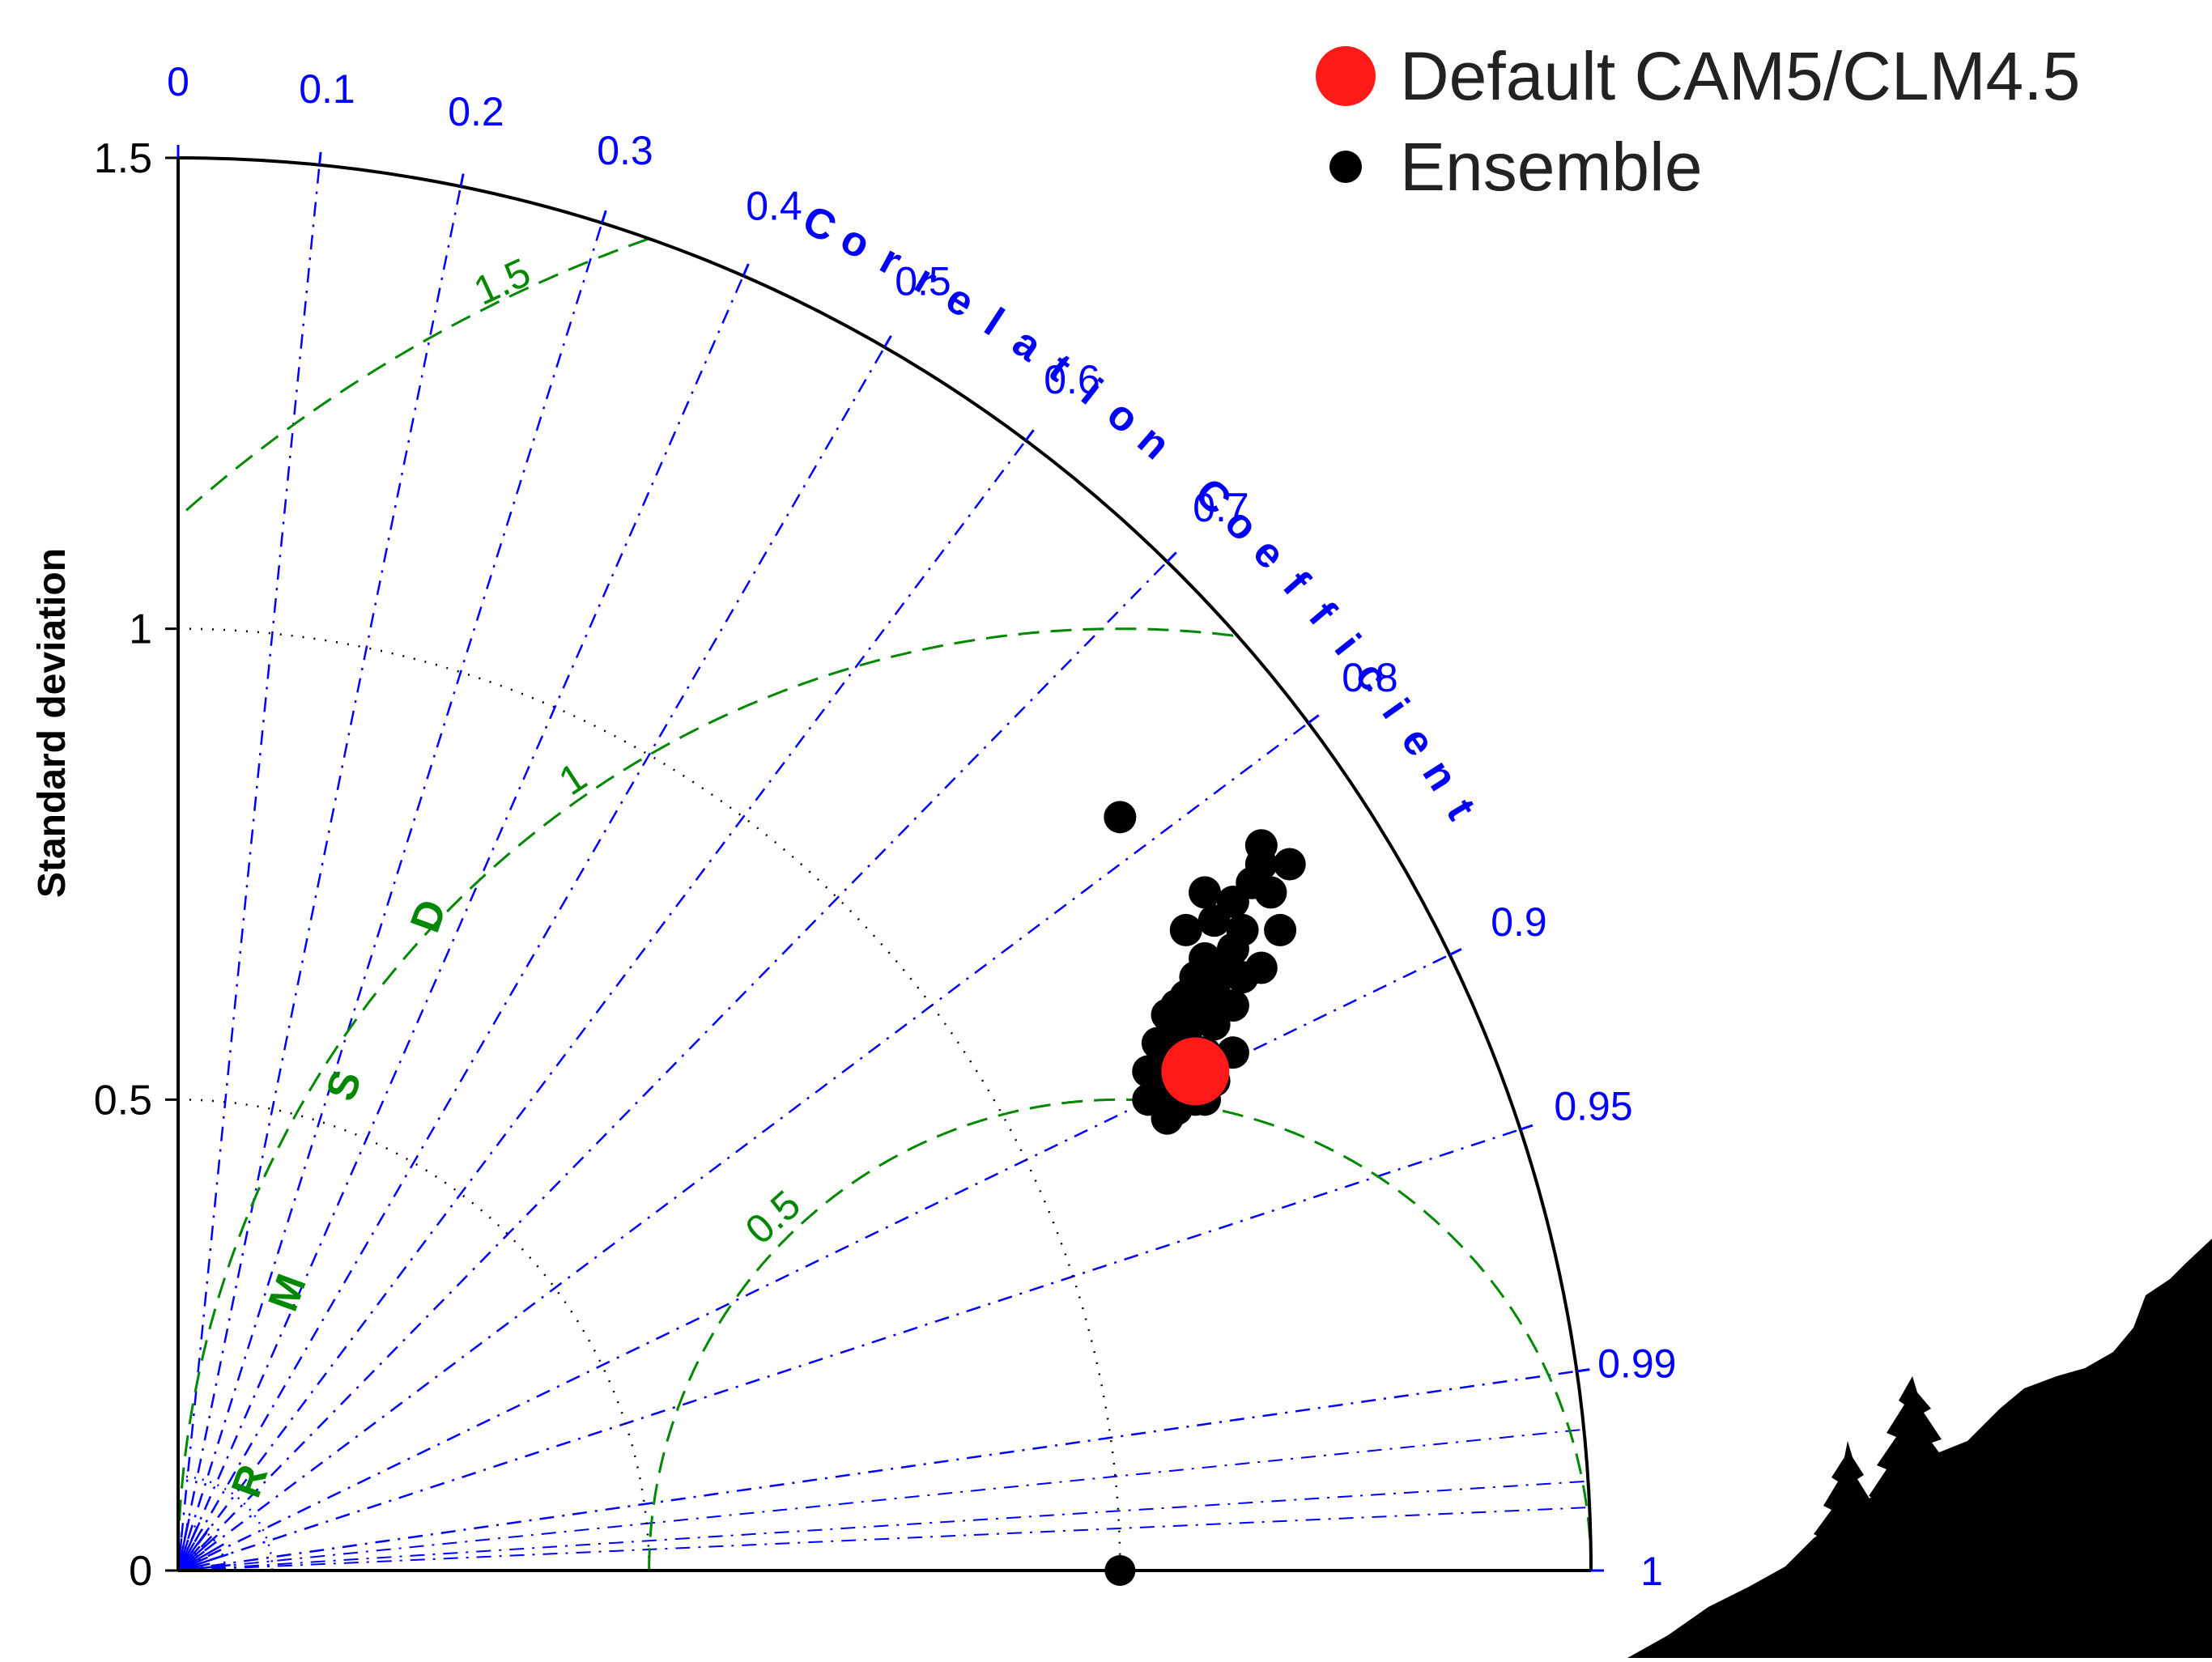 This screenshot has height=1662, width=2212. I want to click on diagram-points, so click(1205, 1193).